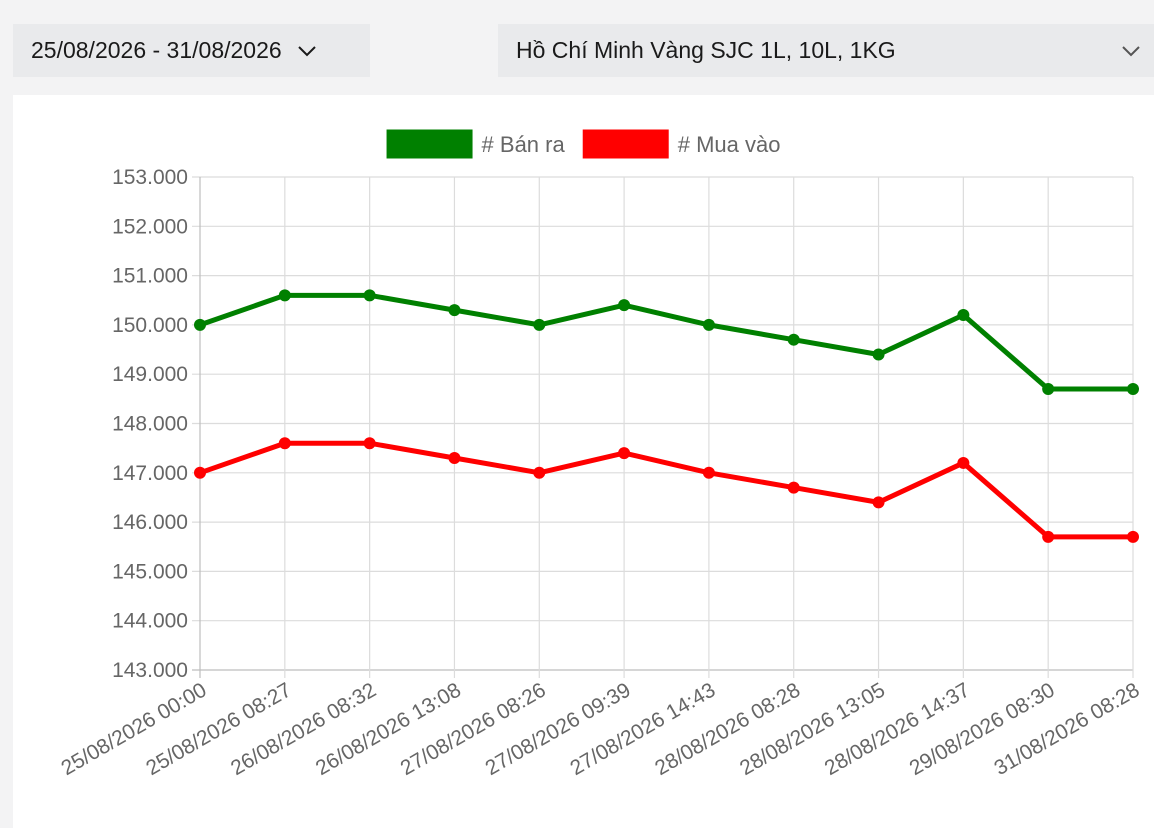  Describe the element at coordinates (150, 522) in the screenshot. I see `y-tick-label: 146.000` at that location.